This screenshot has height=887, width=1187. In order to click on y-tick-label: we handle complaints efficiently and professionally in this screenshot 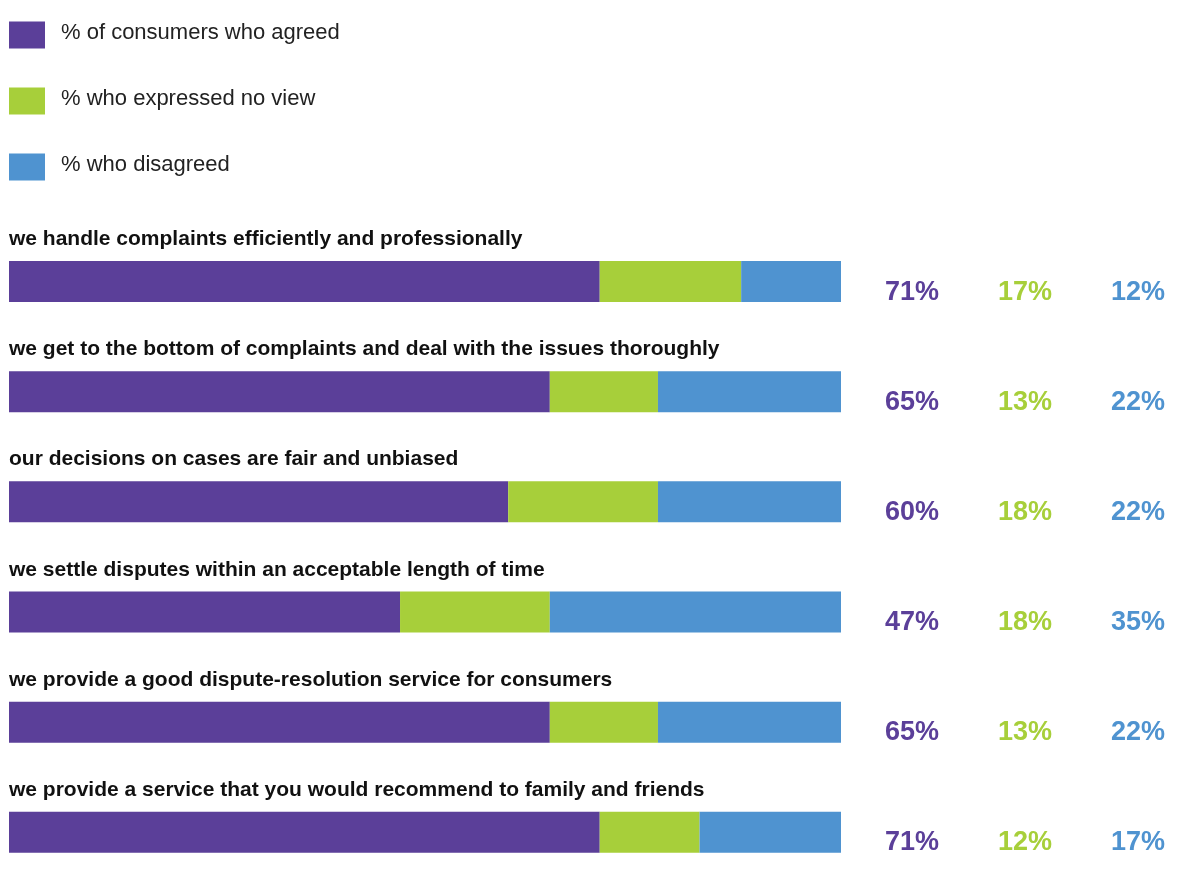, I will do `click(265, 238)`.